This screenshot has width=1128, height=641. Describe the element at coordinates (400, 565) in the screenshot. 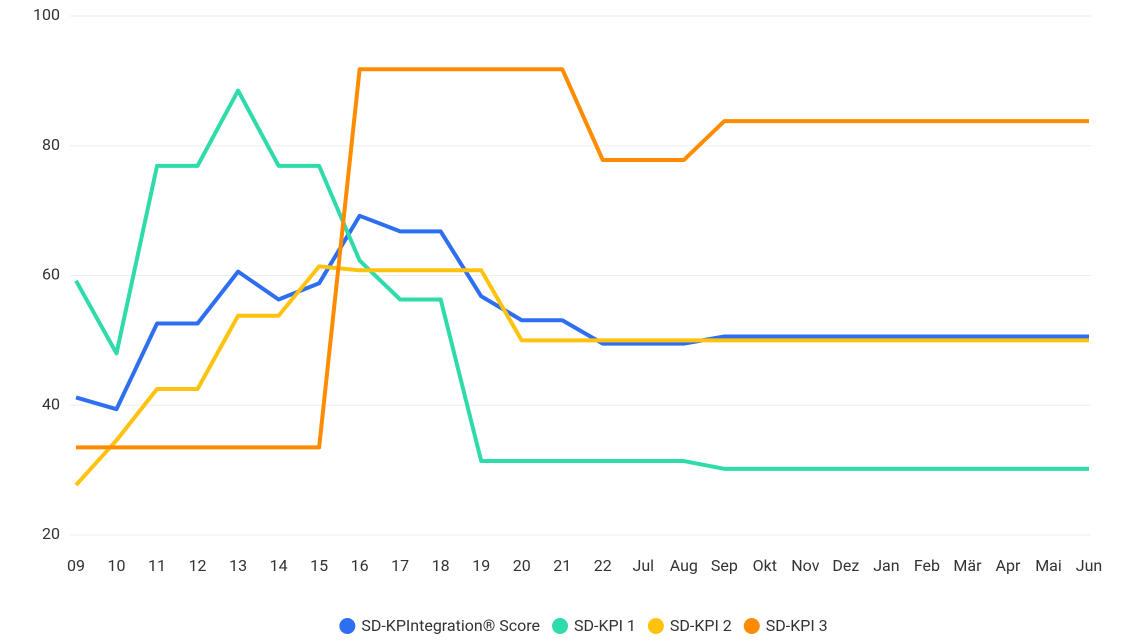

I see `x-tick-label: 17` at that location.